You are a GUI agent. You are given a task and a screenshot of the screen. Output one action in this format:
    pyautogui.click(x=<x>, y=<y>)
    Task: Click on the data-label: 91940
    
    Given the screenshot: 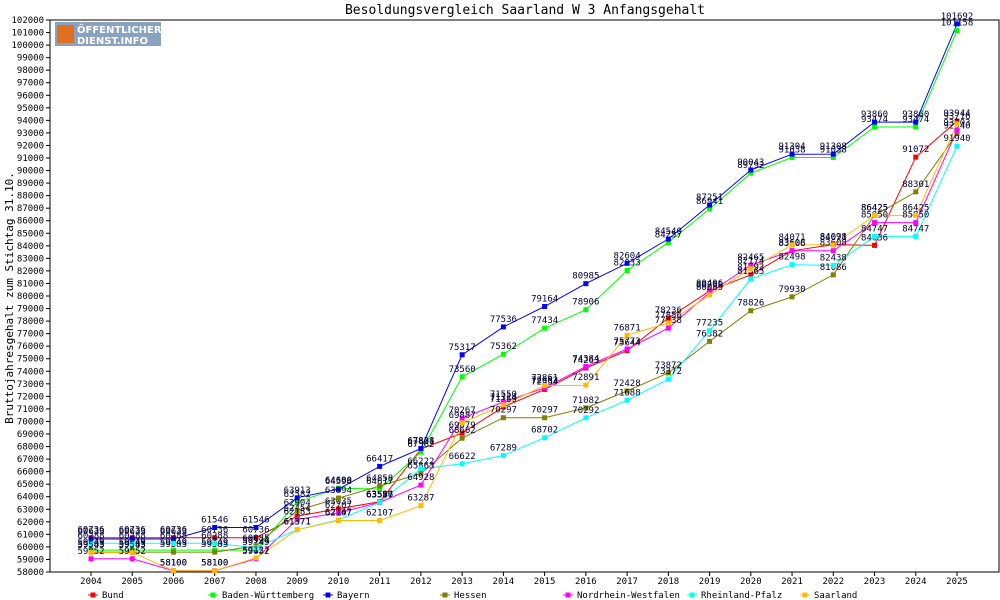 What is the action you would take?
    pyautogui.click(x=956, y=139)
    